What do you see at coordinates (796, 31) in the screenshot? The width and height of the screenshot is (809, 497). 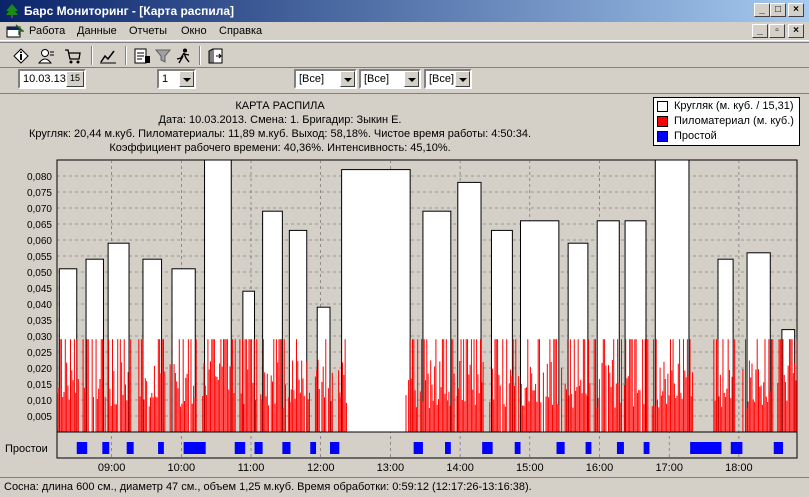 I see `mdi-close-button: ×` at bounding box center [796, 31].